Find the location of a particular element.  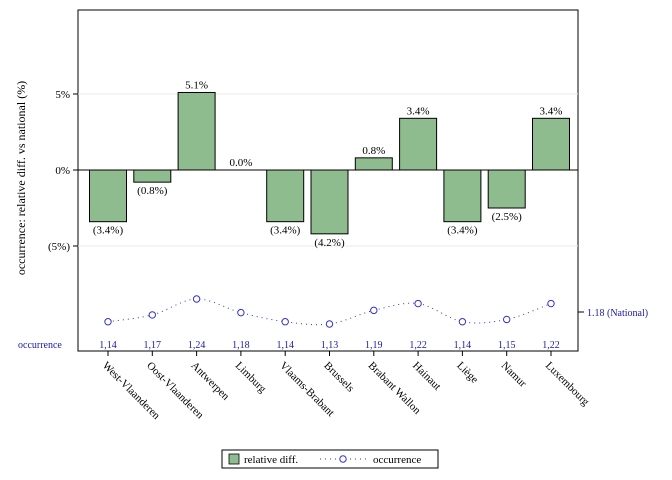

y-ticks: 5% 0% (5%) is located at coordinates (63, 171).